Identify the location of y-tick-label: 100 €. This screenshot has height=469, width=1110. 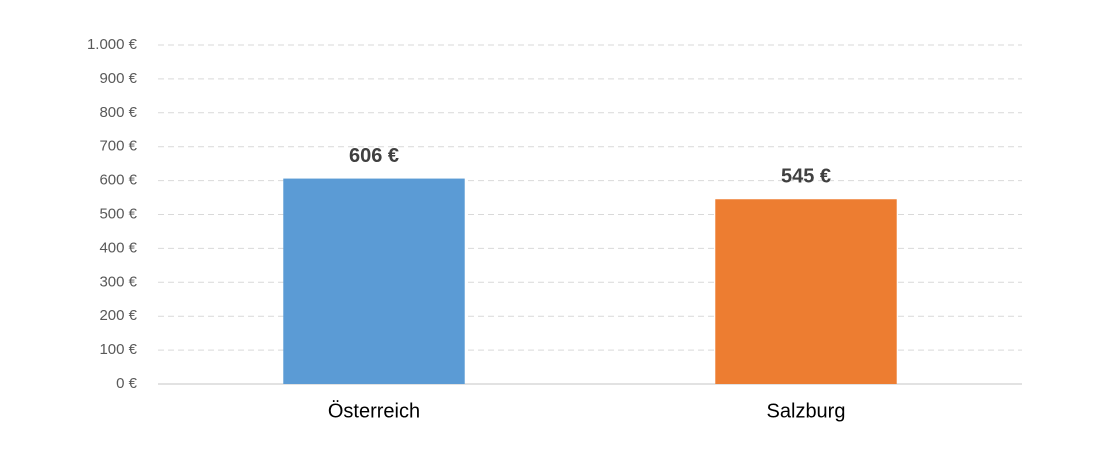
(118, 349).